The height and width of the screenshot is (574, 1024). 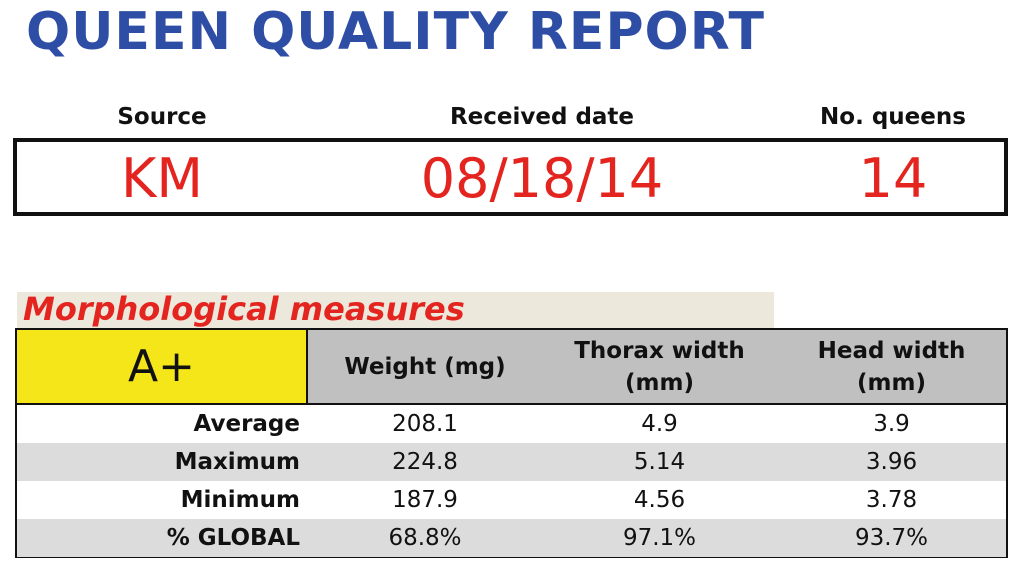 I want to click on section-header: Morphological measures, so click(x=395, y=309).